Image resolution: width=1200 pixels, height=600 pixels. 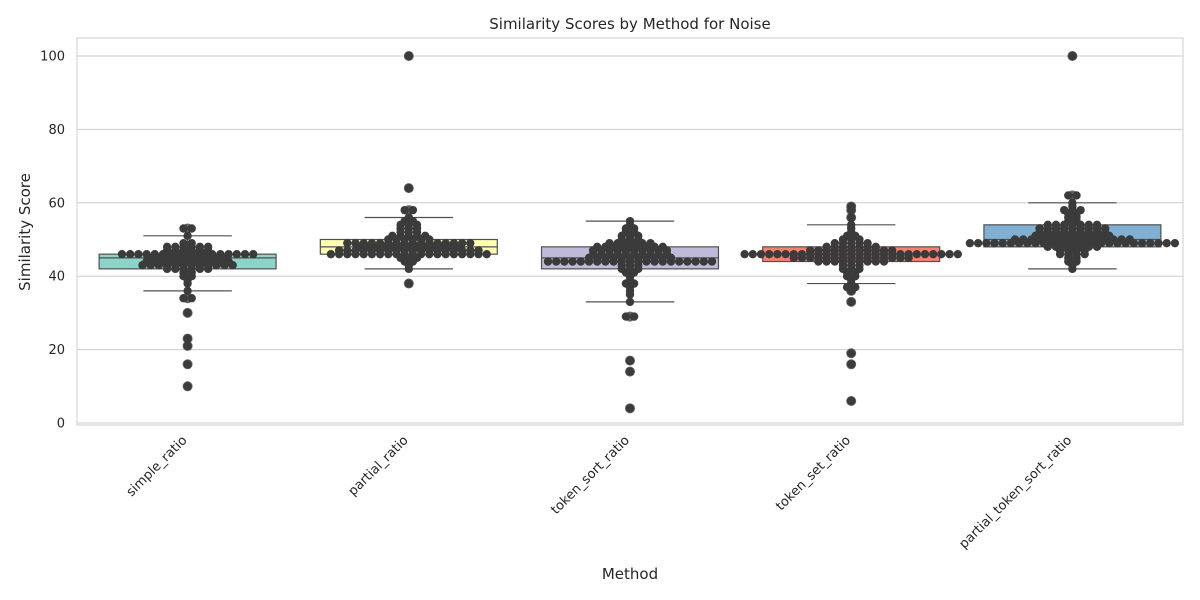 I want to click on y-tick-label: 80, so click(x=56, y=130).